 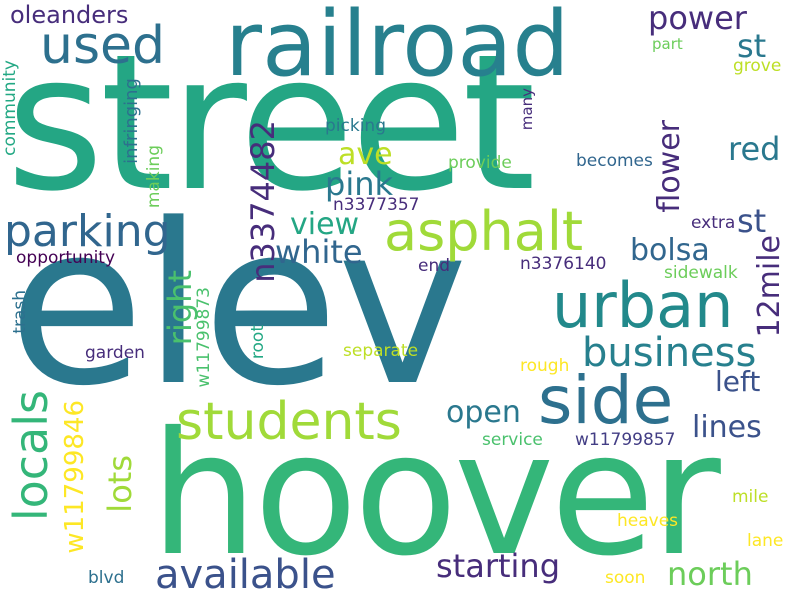 What do you see at coordinates (365, 154) in the screenshot?
I see `word-ave: ave` at bounding box center [365, 154].